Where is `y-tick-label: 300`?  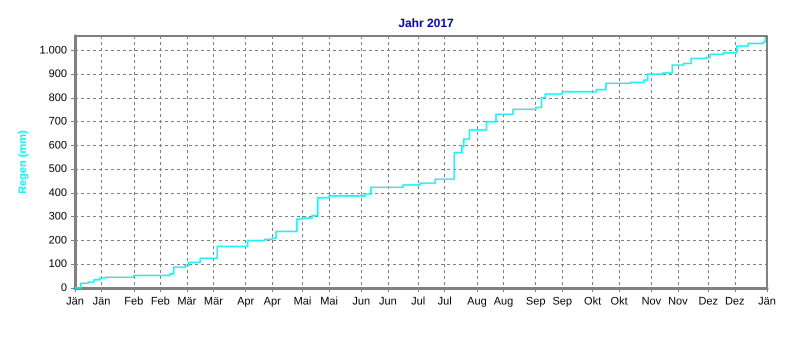
y-tick-label: 300 is located at coordinates (57, 216).